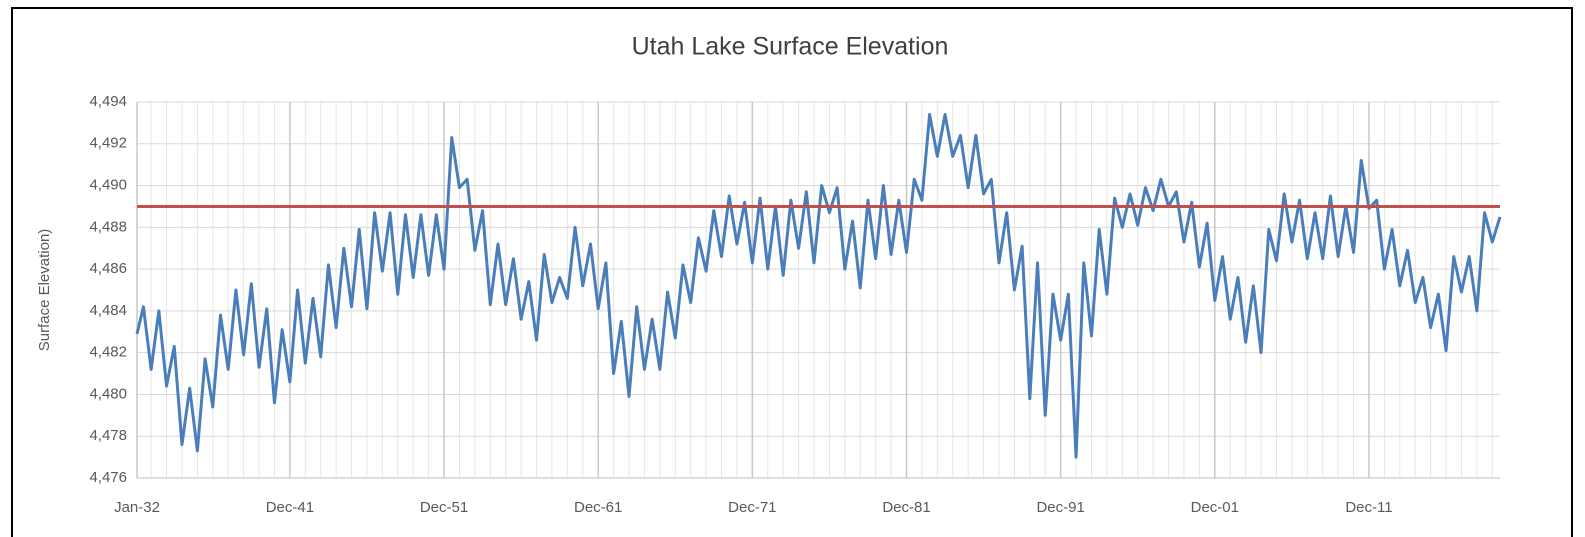 This screenshot has height=537, width=1585. Describe the element at coordinates (1215, 507) in the screenshot. I see `x-tick-label: Dec-01` at that location.